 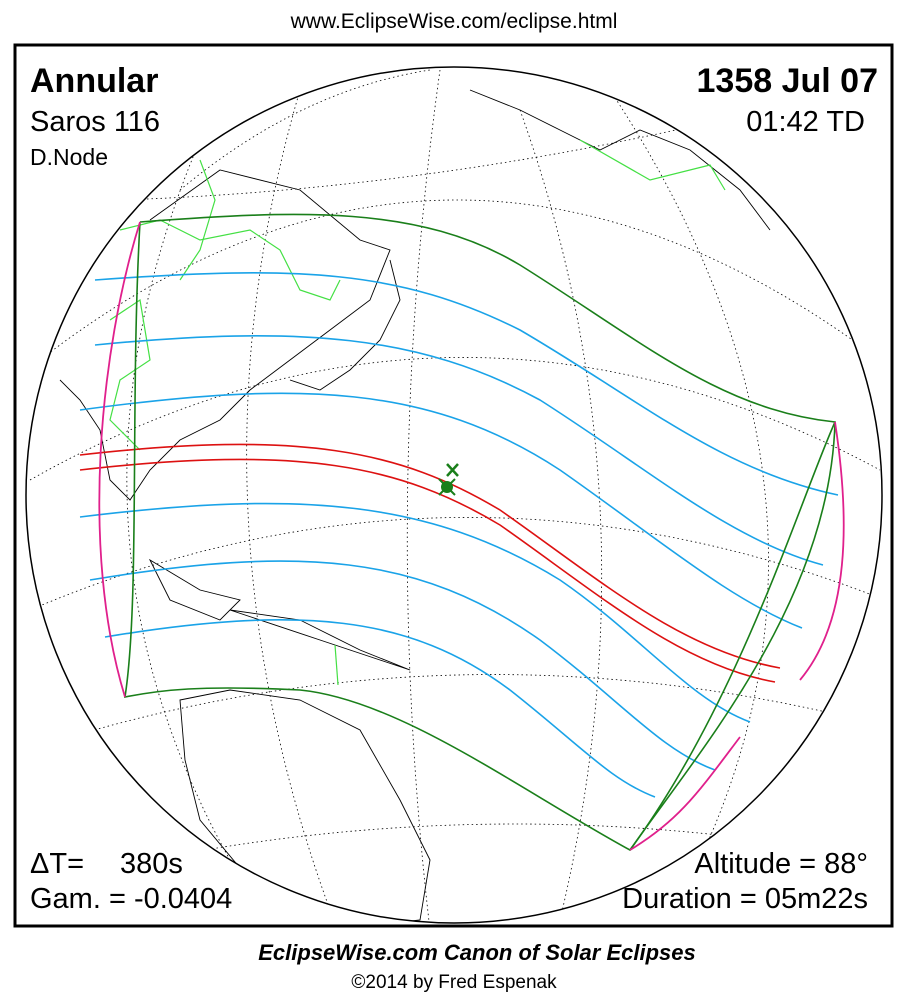 What do you see at coordinates (781, 864) in the screenshot?
I see `altitude: Altitude = 88°` at bounding box center [781, 864].